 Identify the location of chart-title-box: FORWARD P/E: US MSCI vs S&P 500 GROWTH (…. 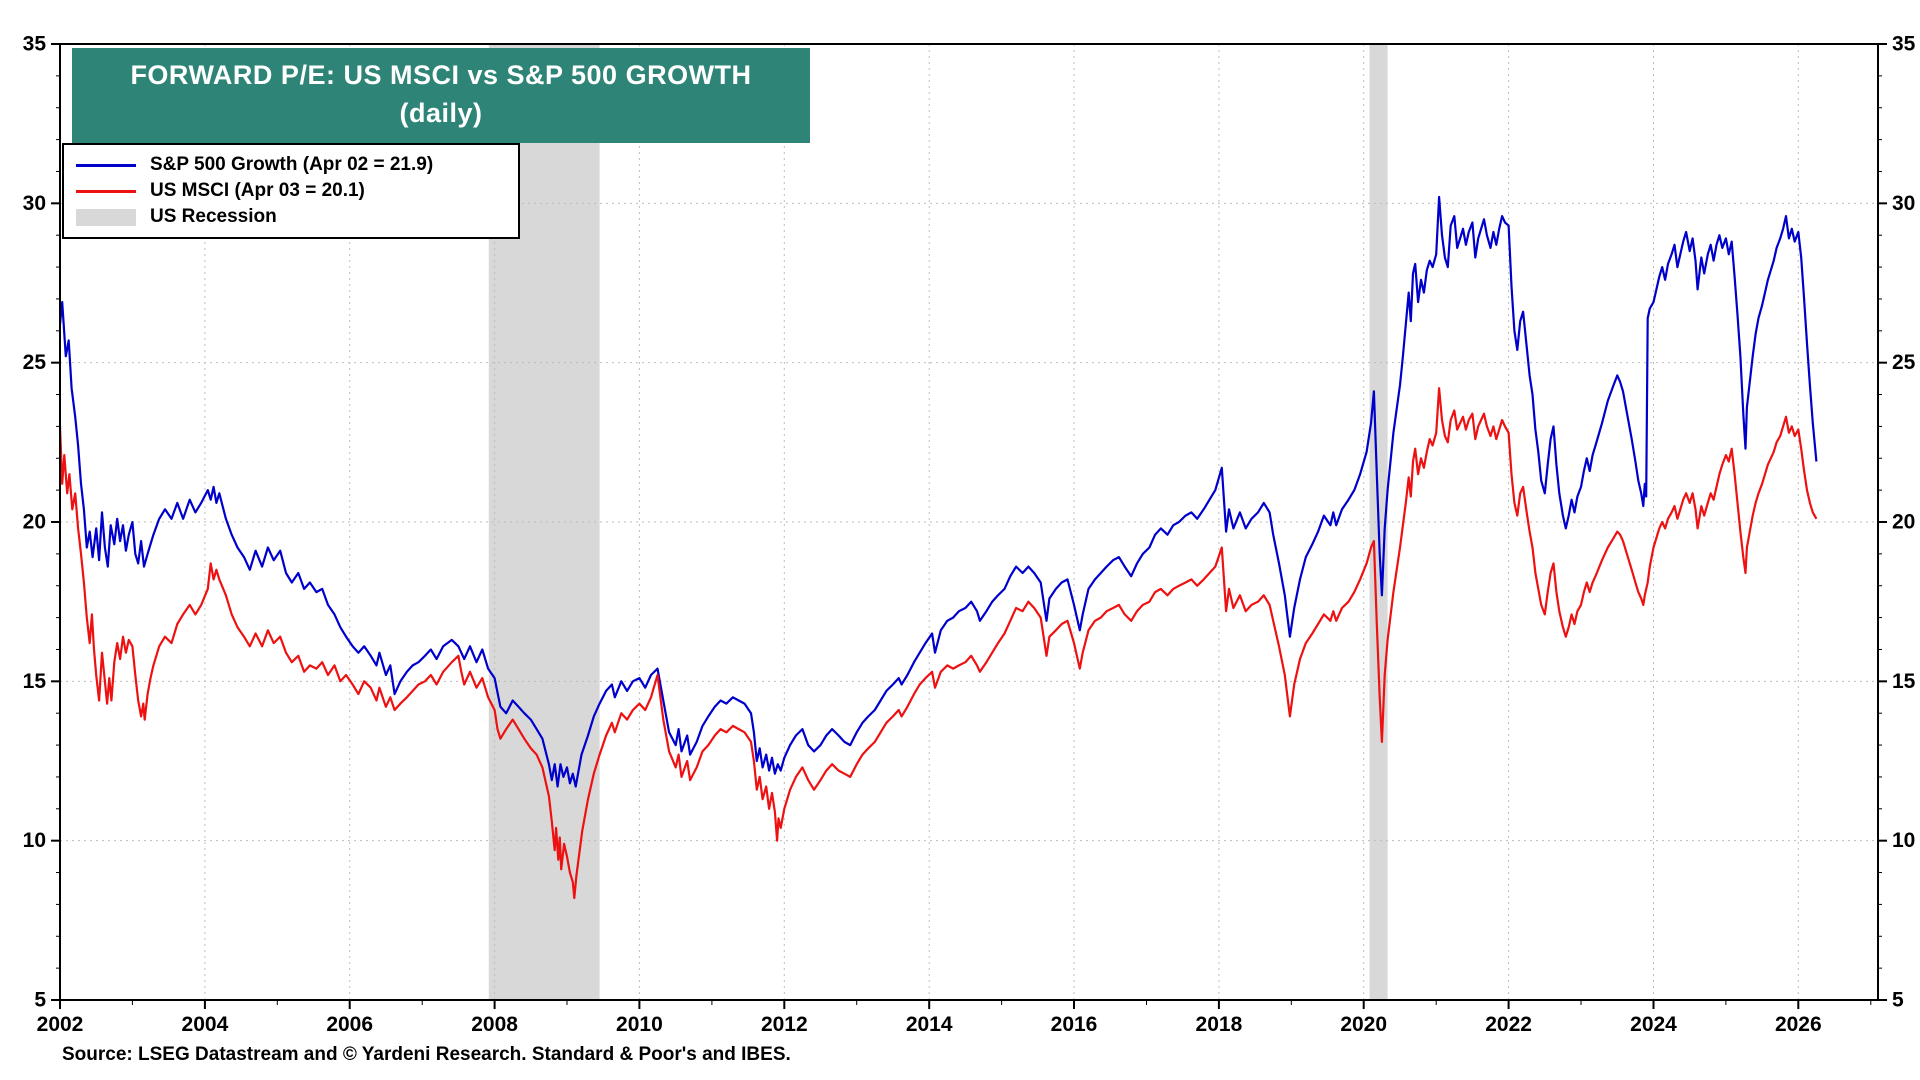
(441, 95).